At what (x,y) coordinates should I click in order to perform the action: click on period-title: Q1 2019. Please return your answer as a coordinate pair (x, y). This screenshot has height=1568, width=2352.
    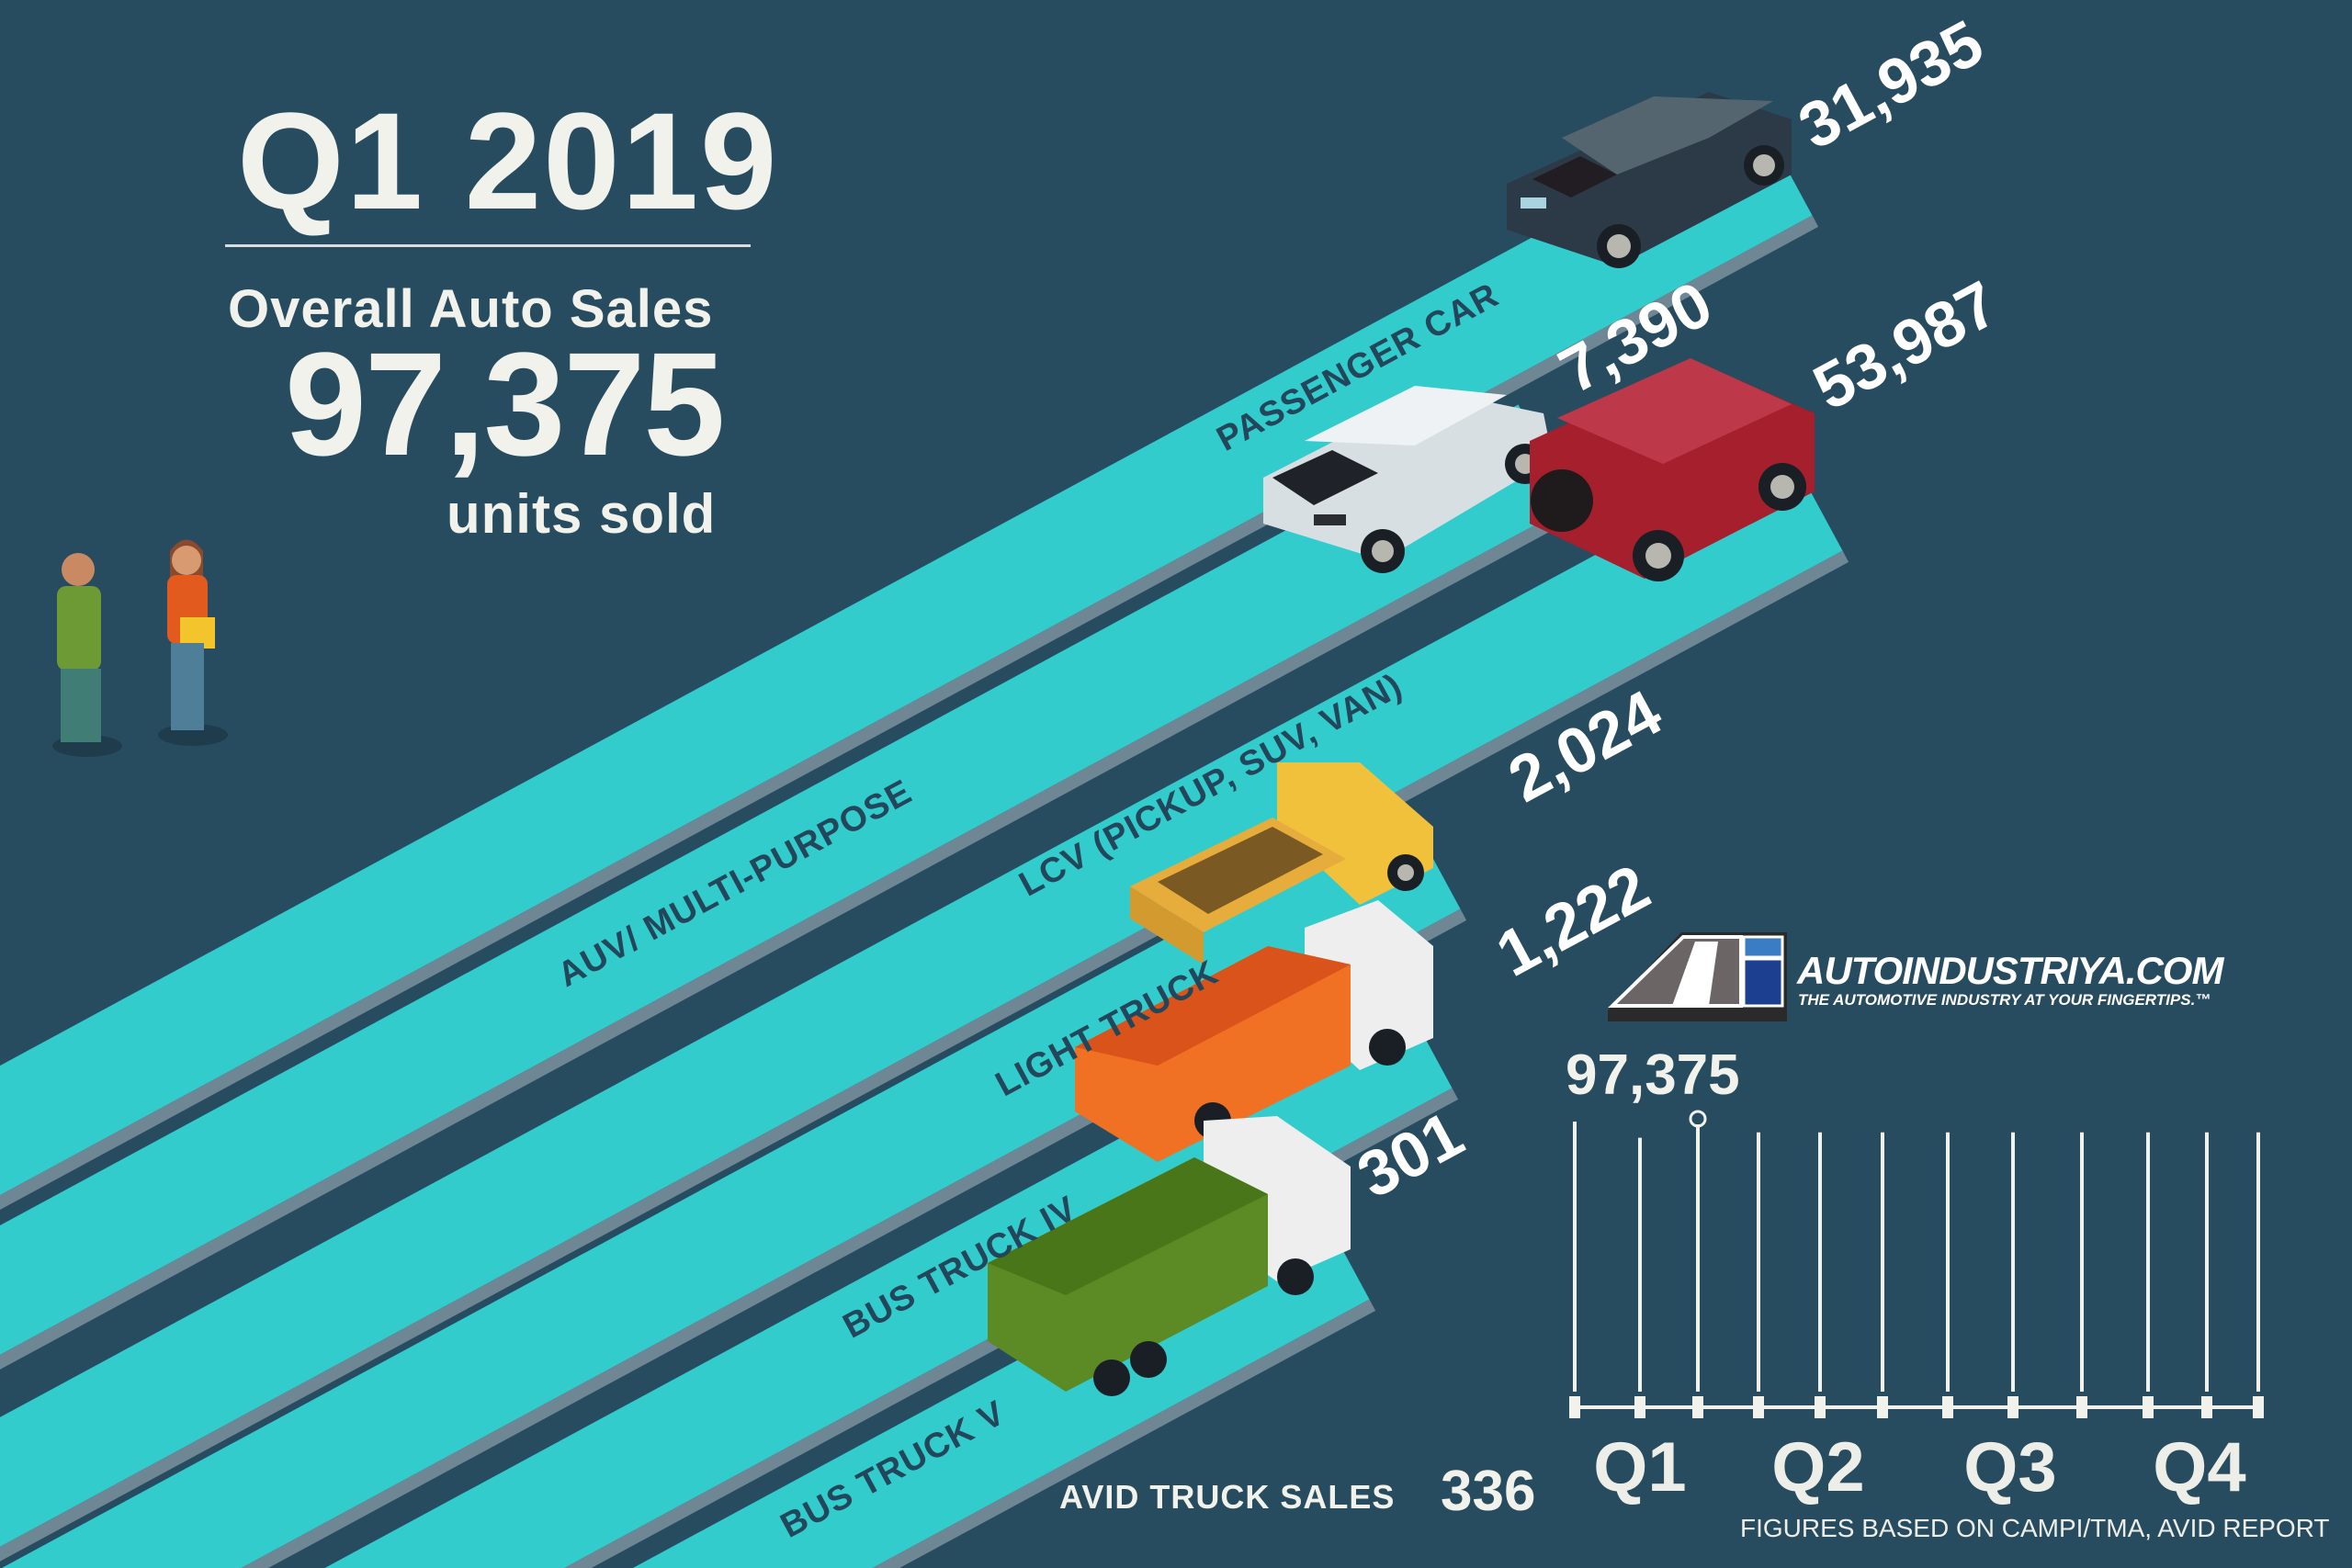
    Looking at the image, I should click on (508, 161).